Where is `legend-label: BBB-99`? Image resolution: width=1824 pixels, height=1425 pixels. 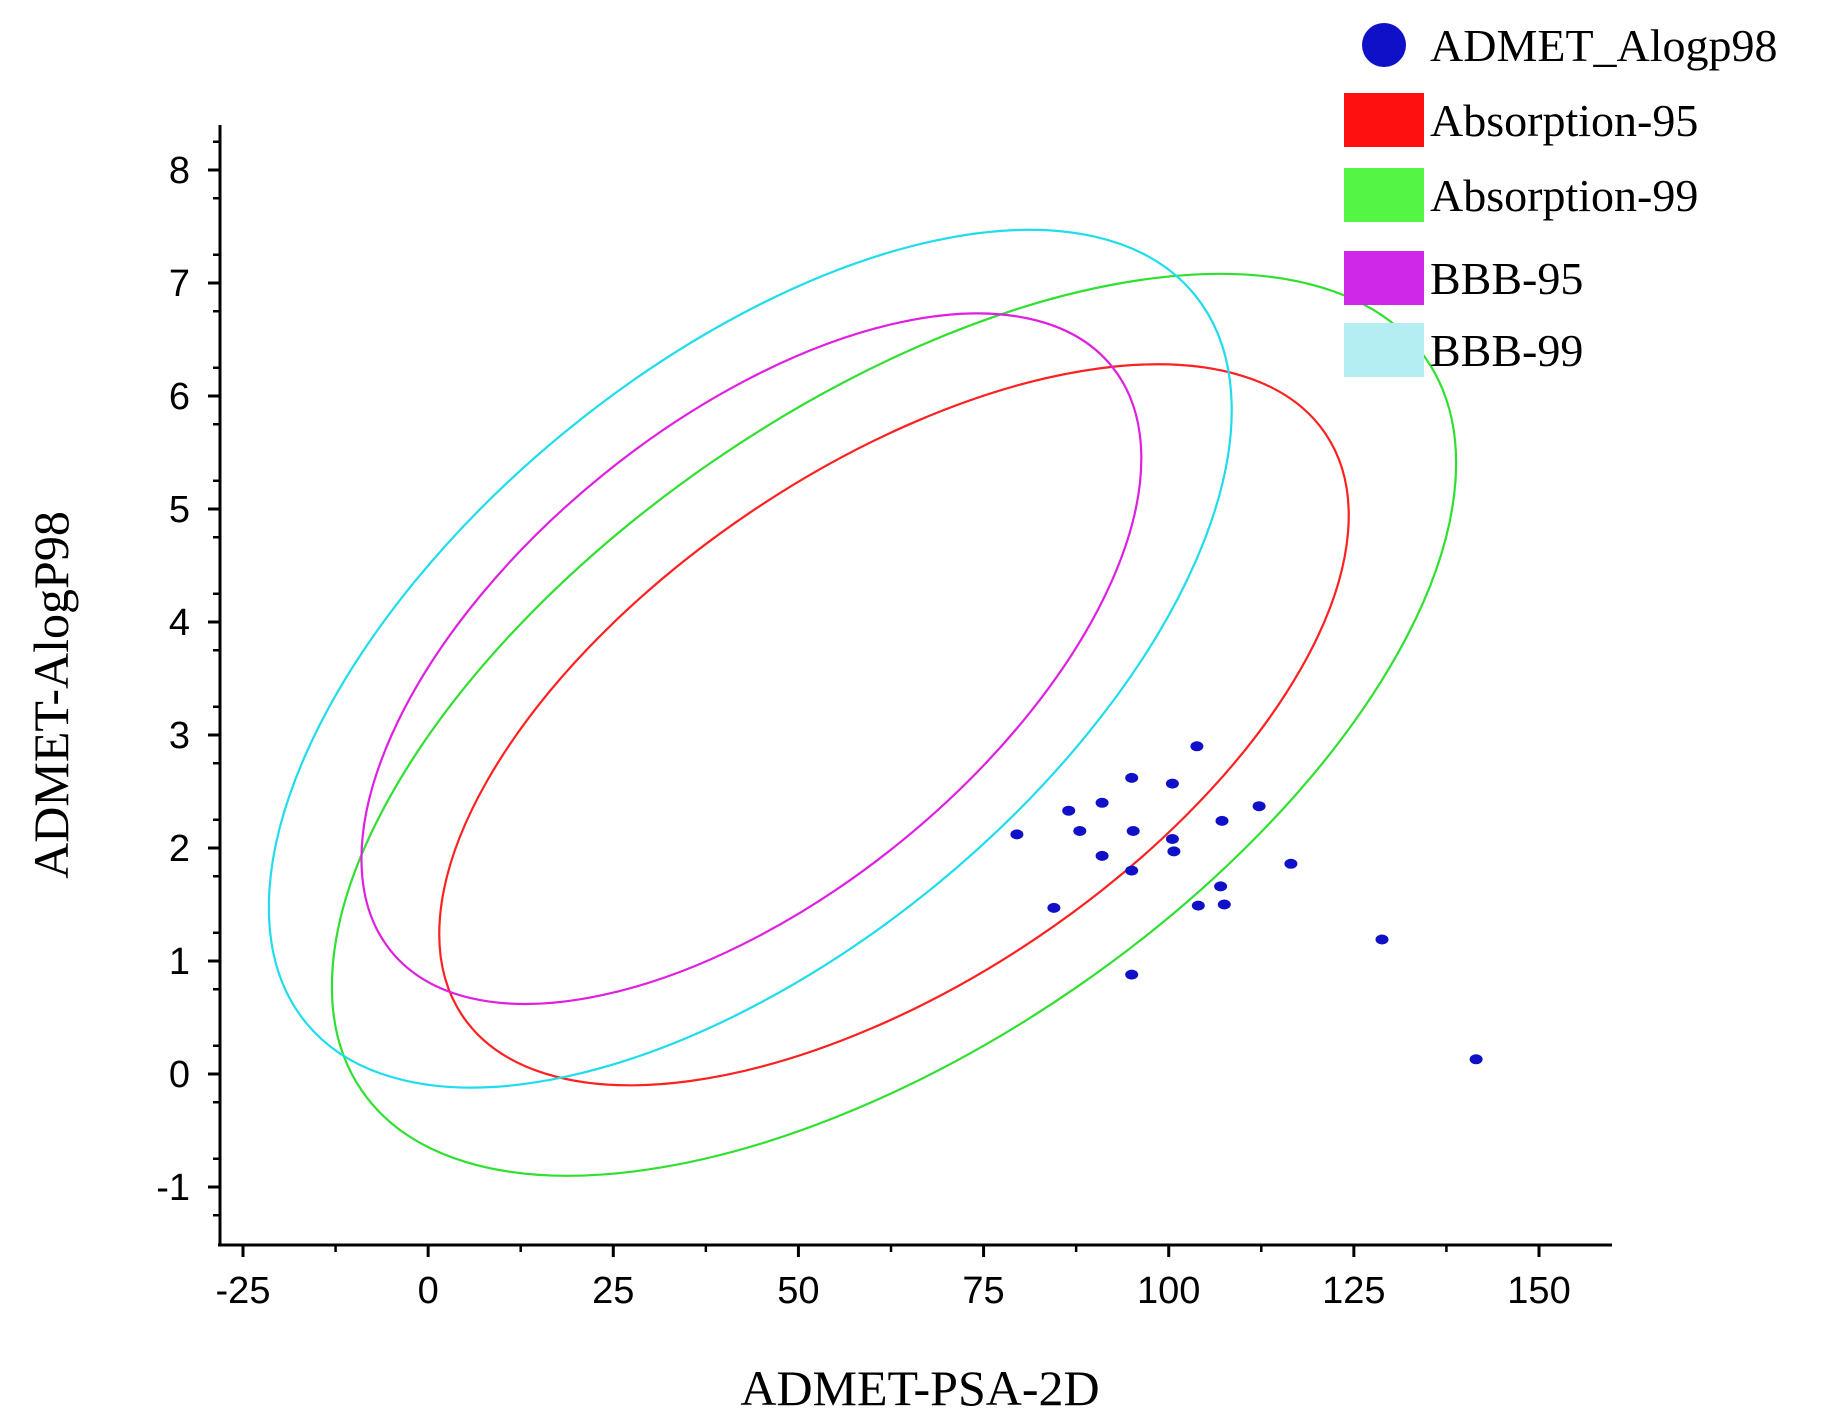
legend-label: BBB-99 is located at coordinates (1506, 350).